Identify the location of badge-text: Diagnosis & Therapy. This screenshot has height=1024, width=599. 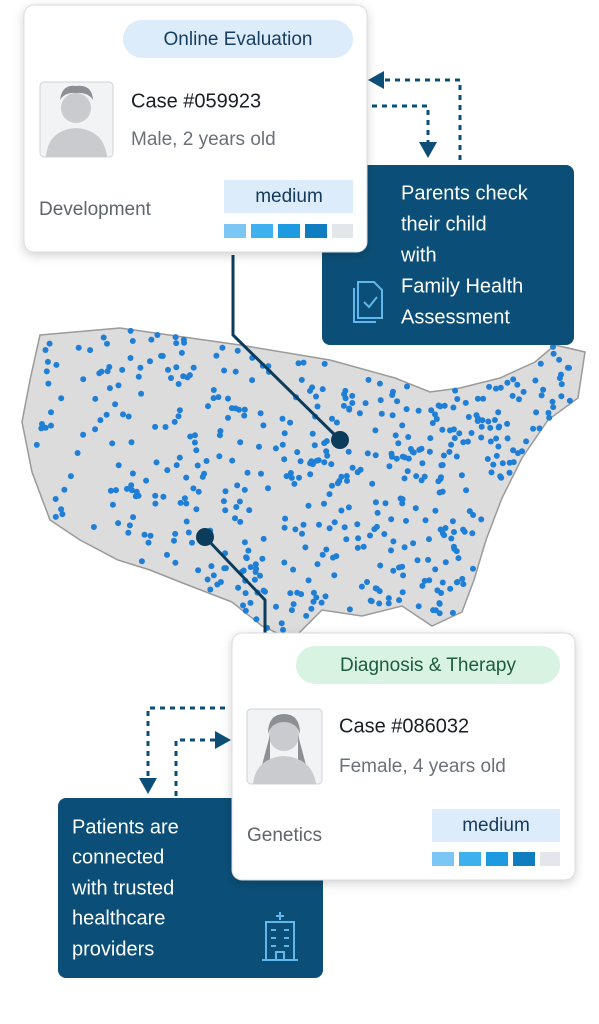
(428, 665).